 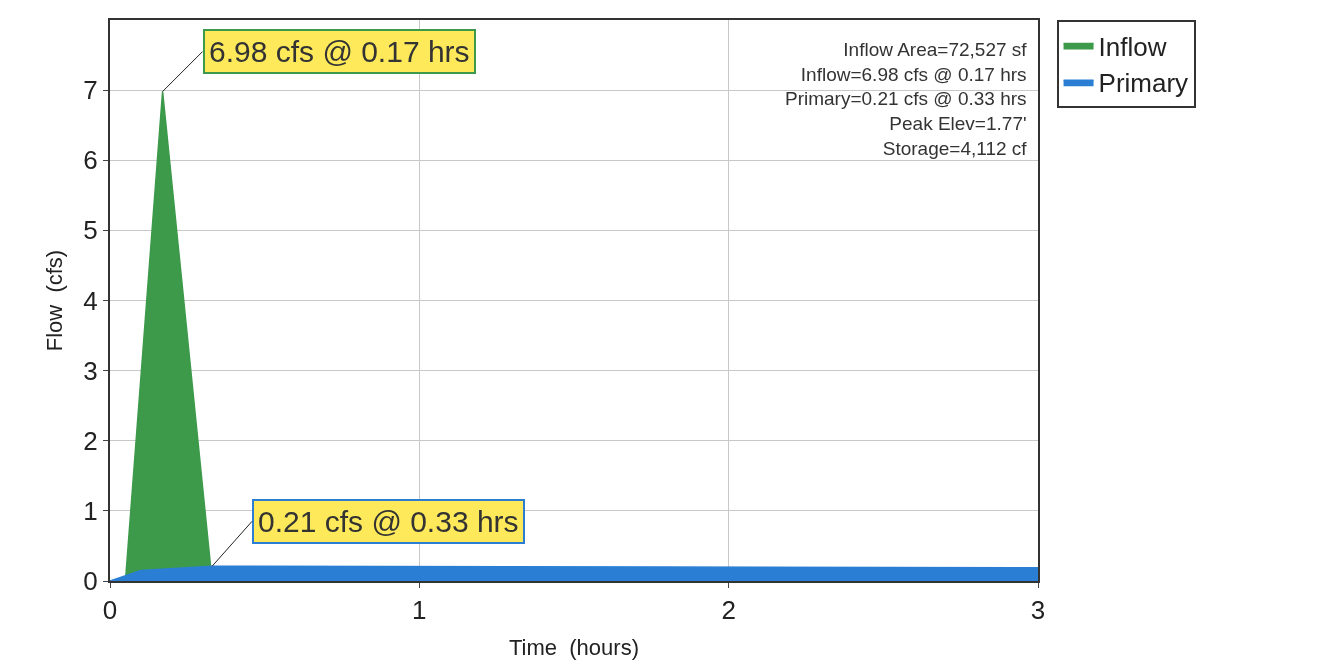 I want to click on annotation: Peak Elev=1.77', so click(x=958, y=124).